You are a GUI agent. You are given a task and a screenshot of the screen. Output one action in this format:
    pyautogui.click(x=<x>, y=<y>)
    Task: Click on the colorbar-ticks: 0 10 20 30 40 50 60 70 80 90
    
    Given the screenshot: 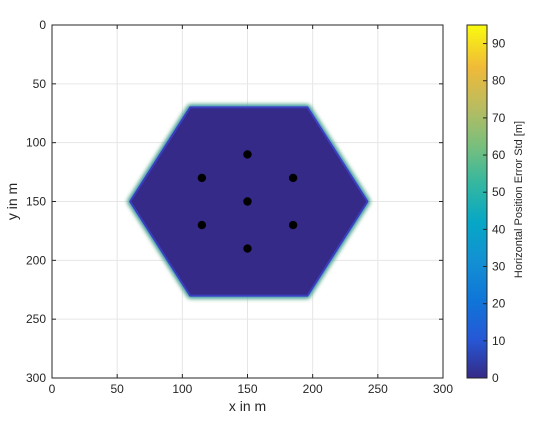 What is the action you would take?
    pyautogui.click(x=494, y=211)
    